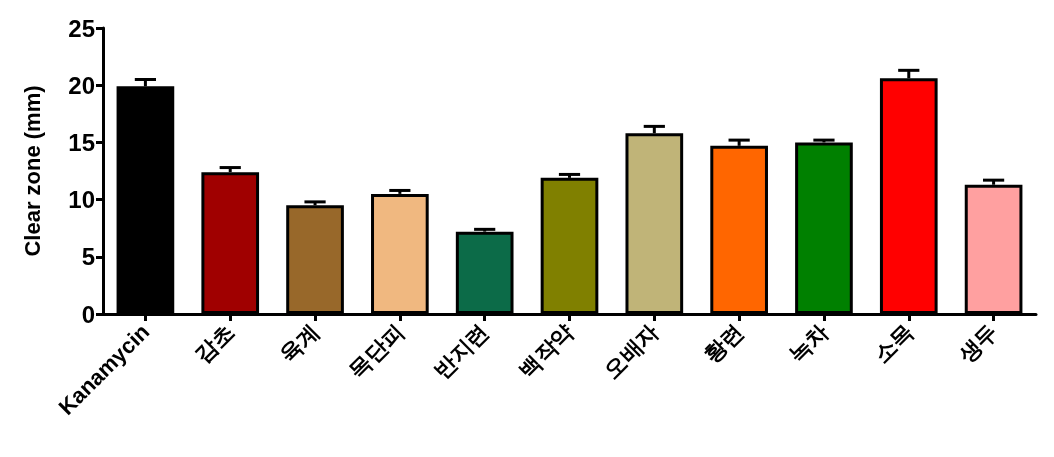  I want to click on y-tick-label: 25, so click(81, 28).